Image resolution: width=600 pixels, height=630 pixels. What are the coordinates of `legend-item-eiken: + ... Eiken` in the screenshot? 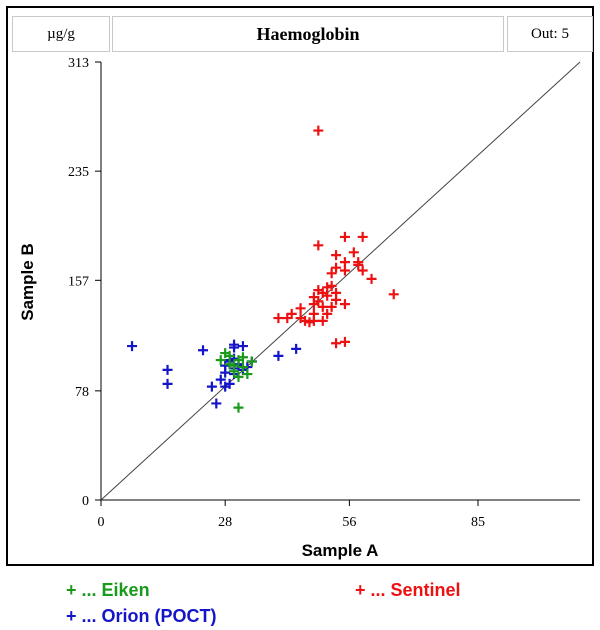 It's located at (108, 590).